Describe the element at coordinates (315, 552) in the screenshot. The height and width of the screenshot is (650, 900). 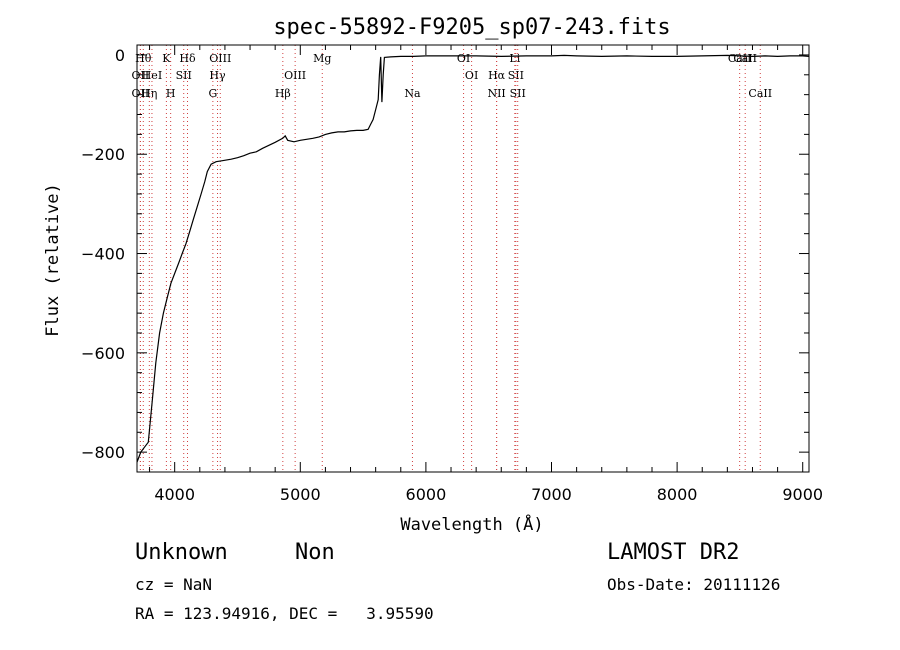
I see `object-subclass: Non` at that location.